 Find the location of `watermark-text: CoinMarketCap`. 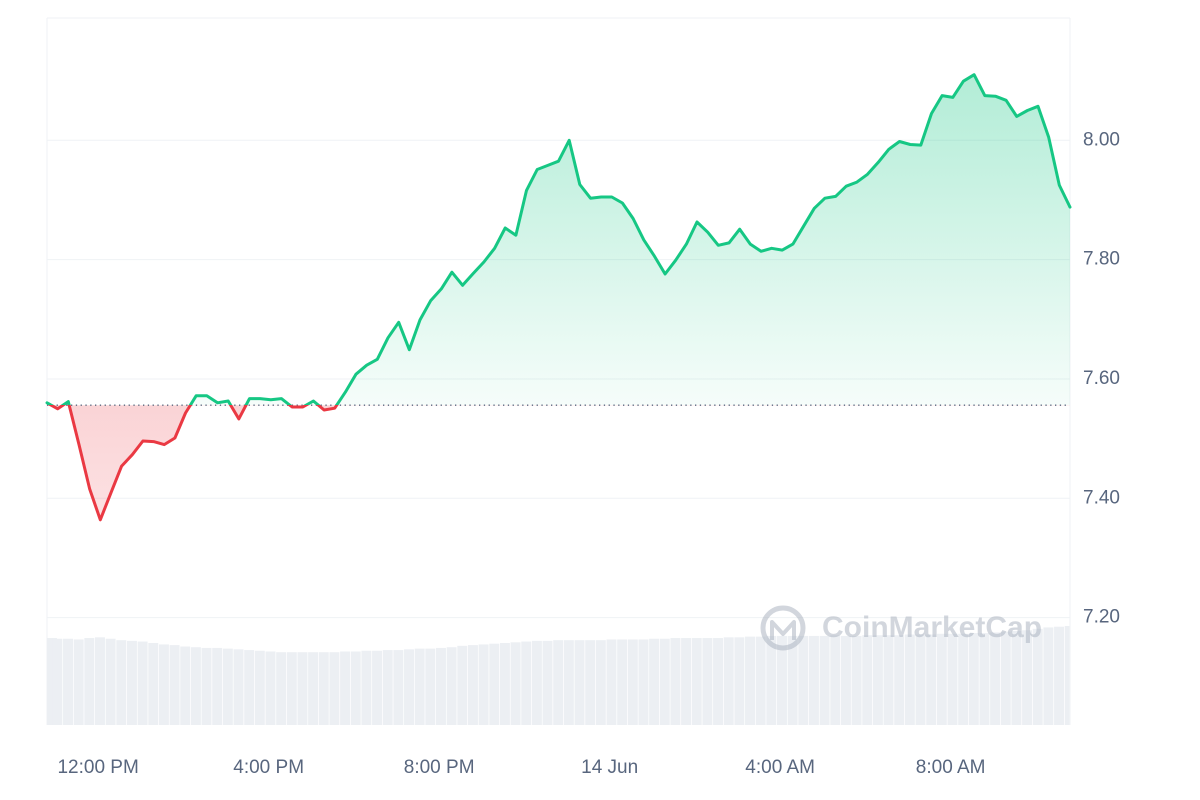

watermark-text: CoinMarketCap is located at coordinates (932, 627).